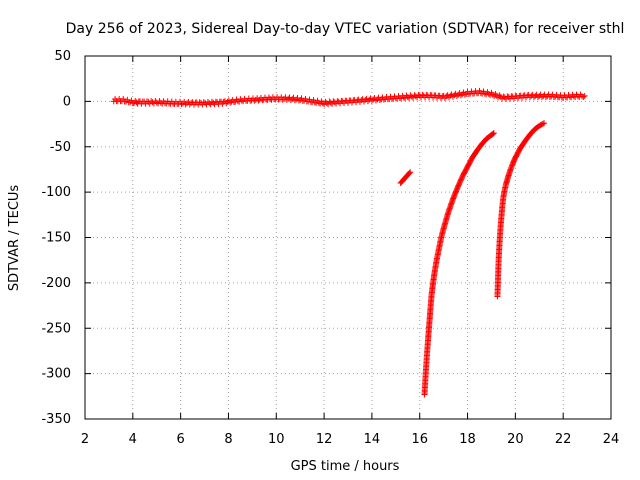 The width and height of the screenshot is (640, 480). What do you see at coordinates (180, 439) in the screenshot?
I see `x-tick-label: 6` at bounding box center [180, 439].